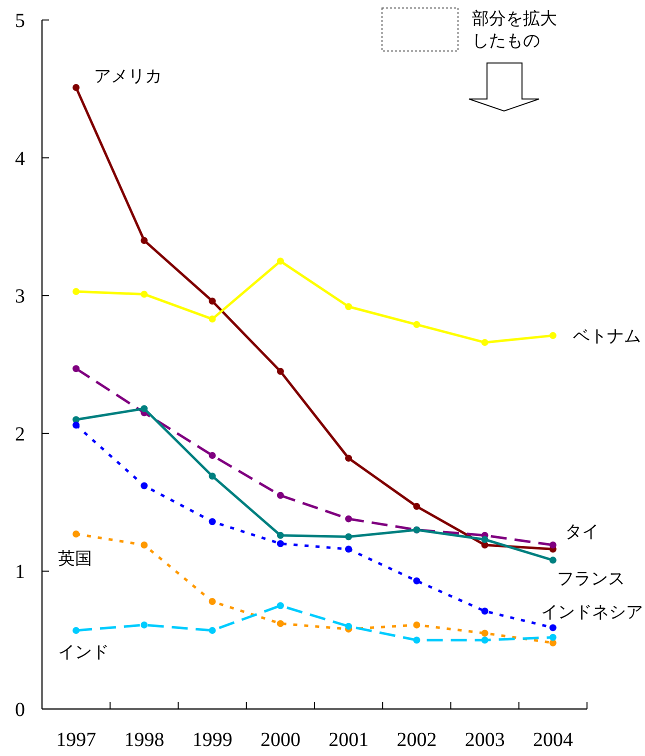 The height and width of the screenshot is (756, 645). I want to click on y-tick-label: 2, so click(20, 434).